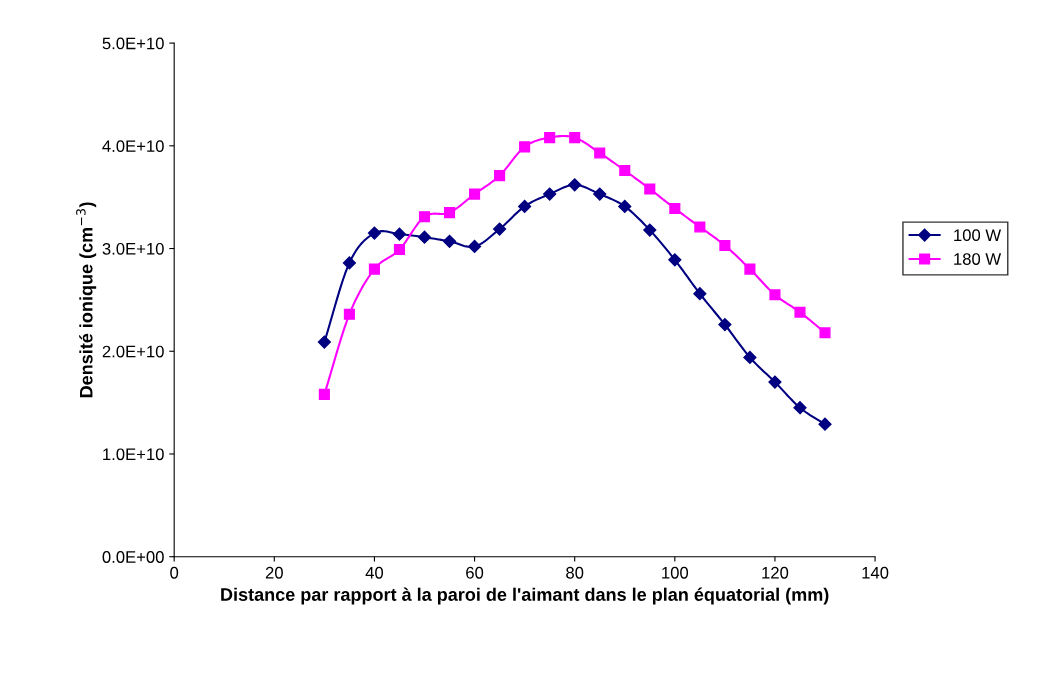  I want to click on legend-label: 100 W, so click(978, 235).